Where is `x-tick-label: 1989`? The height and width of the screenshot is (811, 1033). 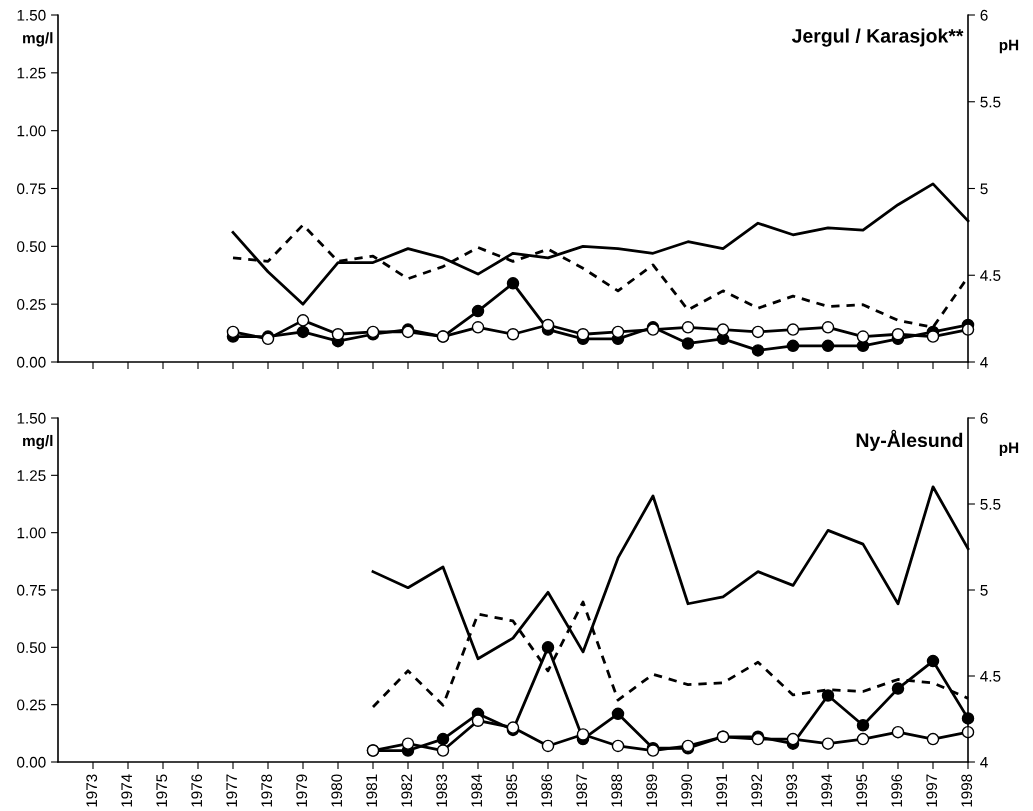 x-tick-label: 1989 is located at coordinates (652, 790).